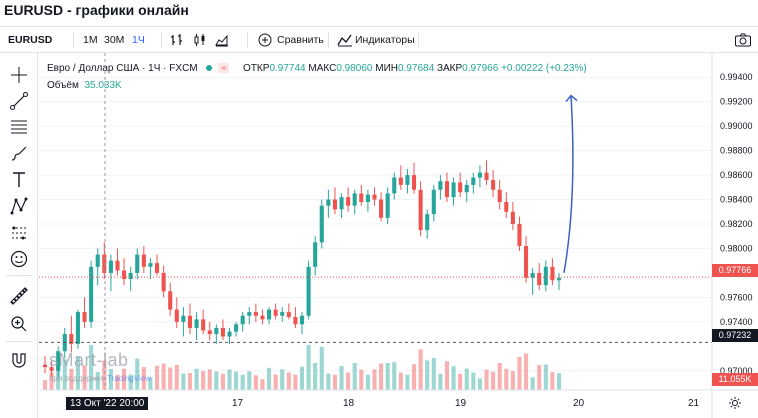  Describe the element at coordinates (349, 403) in the screenshot. I see `x-label: 18` at that location.